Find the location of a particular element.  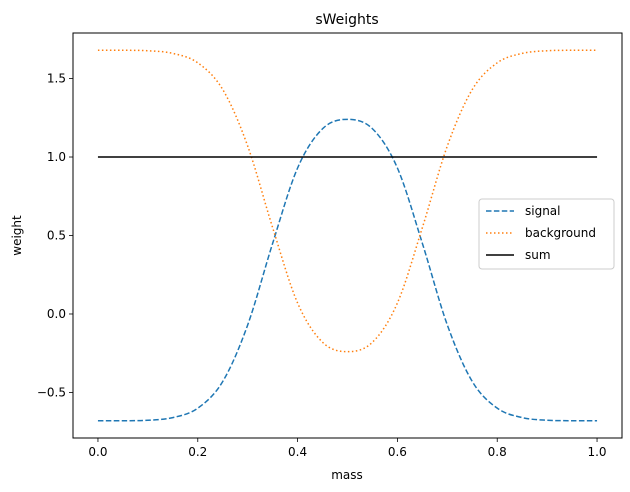

x-tick-label: 1.0 is located at coordinates (596, 452).